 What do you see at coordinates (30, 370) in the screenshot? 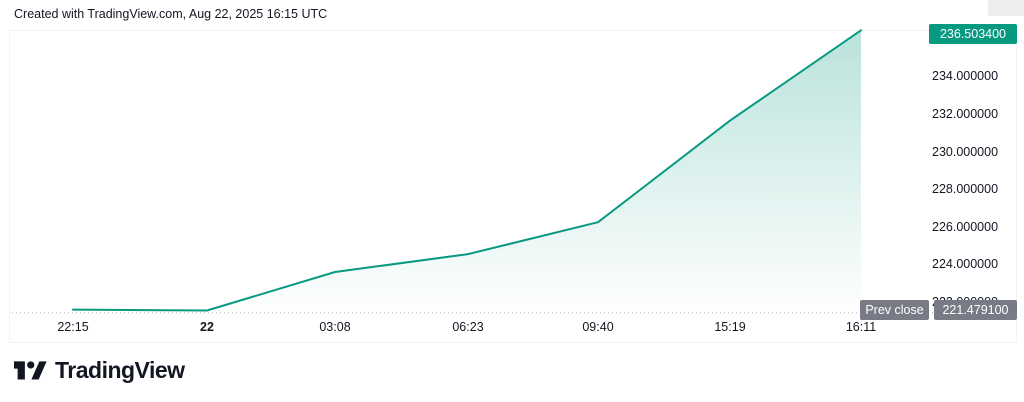
I see `tradingview-logo-icon` at bounding box center [30, 370].